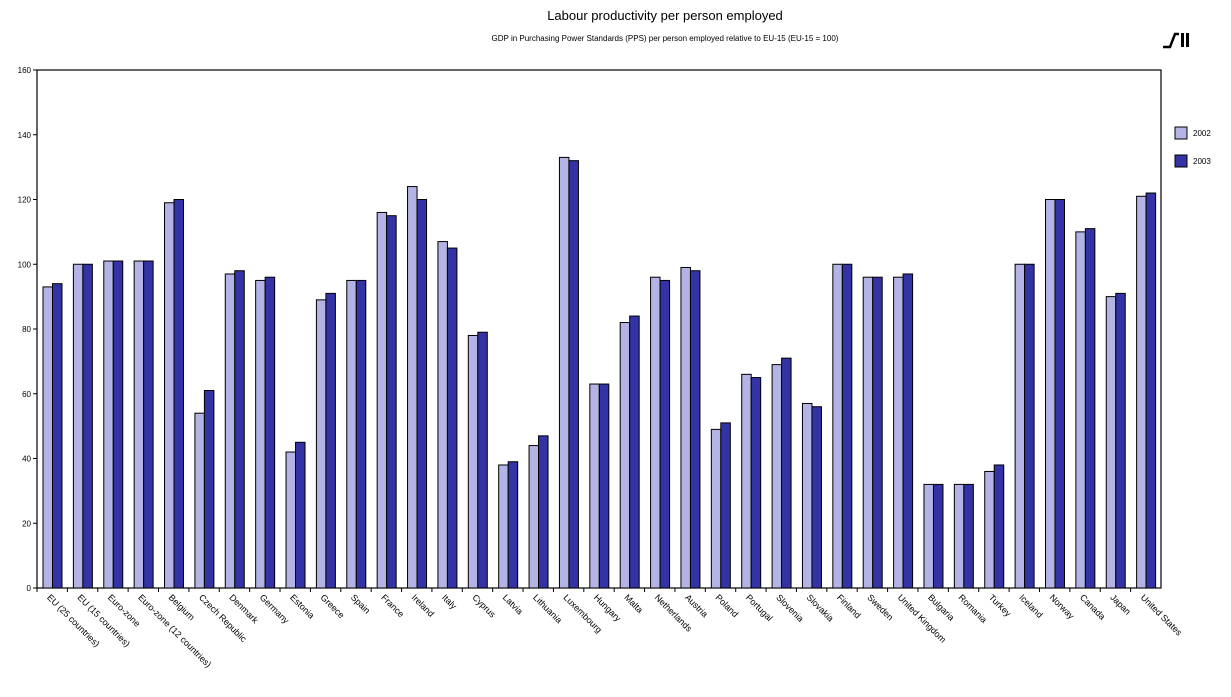 The height and width of the screenshot is (697, 1231). Describe the element at coordinates (1202, 161) in the screenshot. I see `legend-label-2003: 2003` at that location.